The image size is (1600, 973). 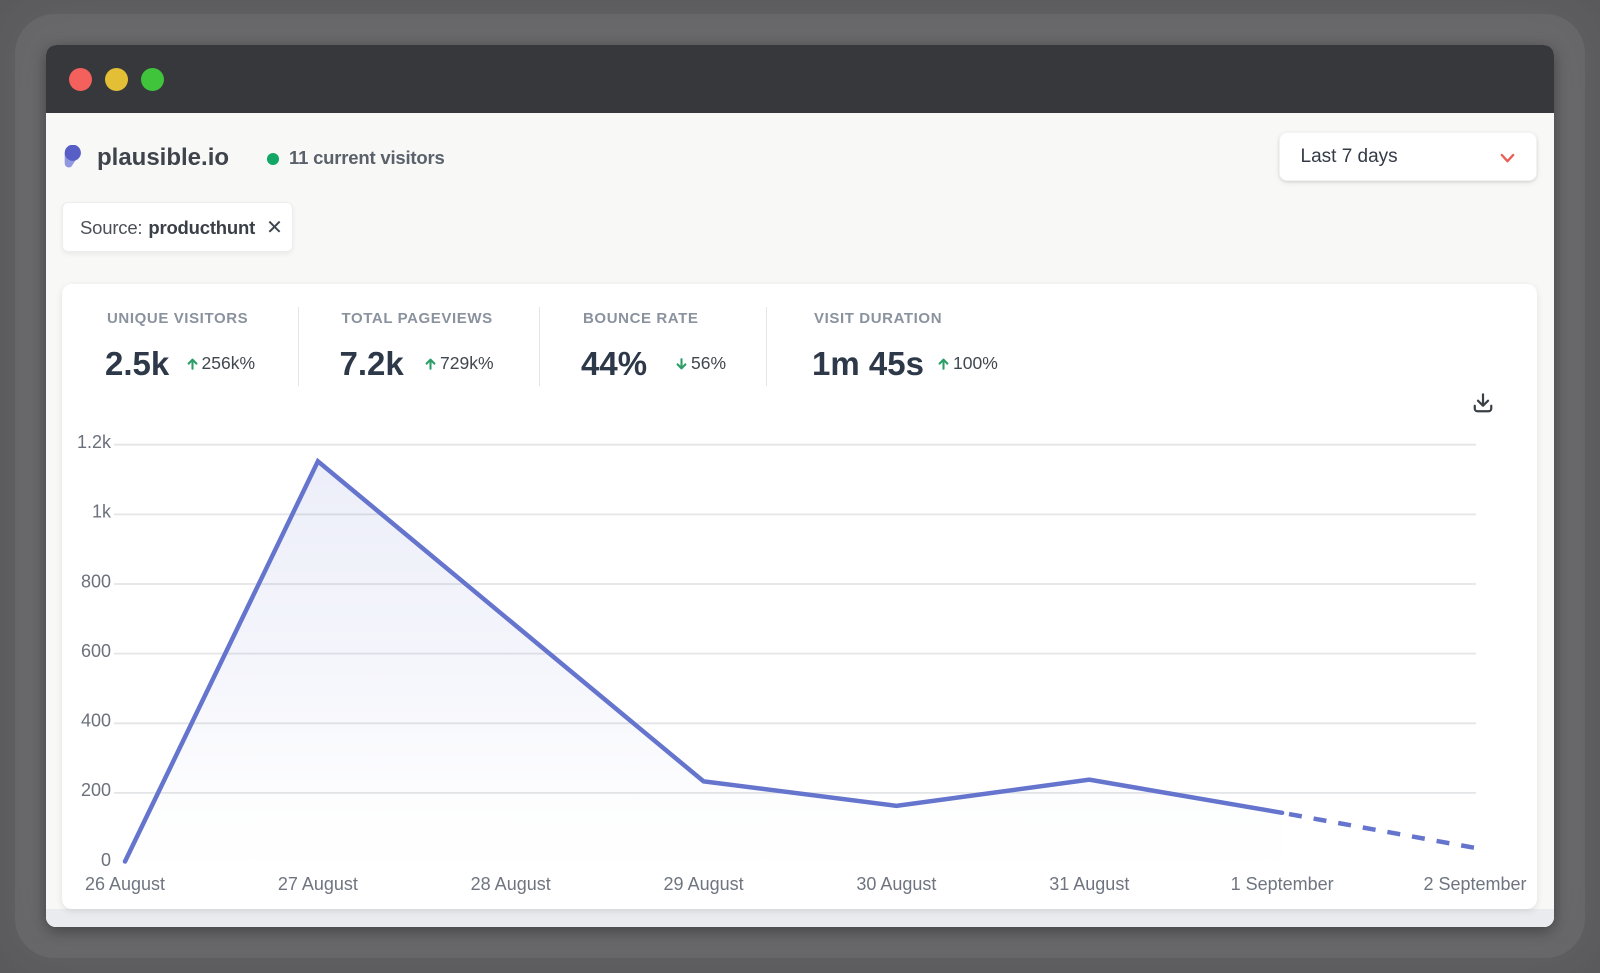 What do you see at coordinates (511, 884) in the screenshot?
I see `svg-text: 28 August` at bounding box center [511, 884].